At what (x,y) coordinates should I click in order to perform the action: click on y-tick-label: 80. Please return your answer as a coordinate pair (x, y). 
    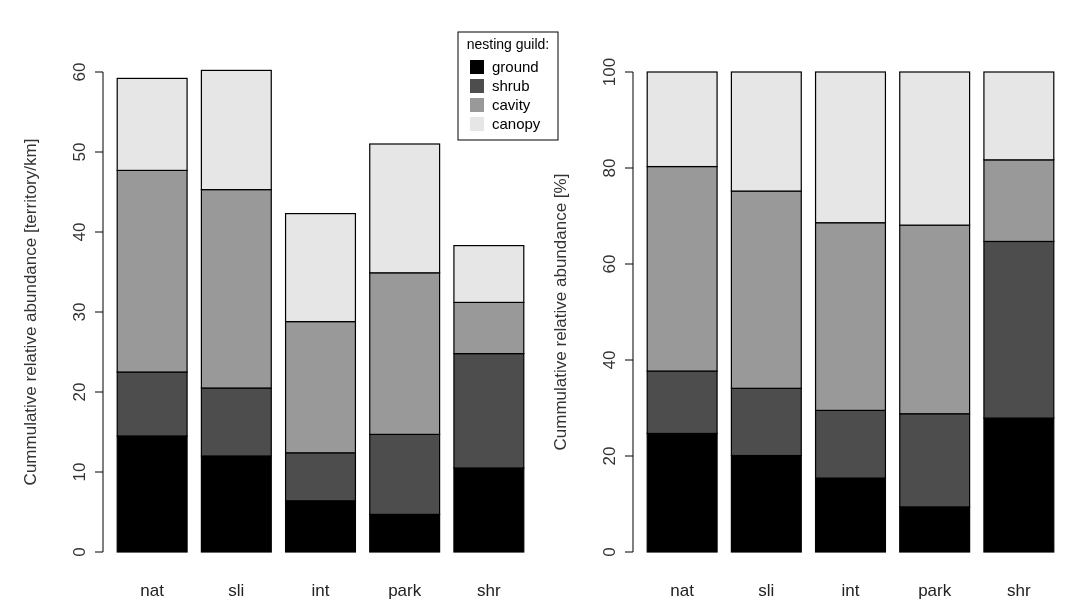
    Looking at the image, I should click on (609, 168).